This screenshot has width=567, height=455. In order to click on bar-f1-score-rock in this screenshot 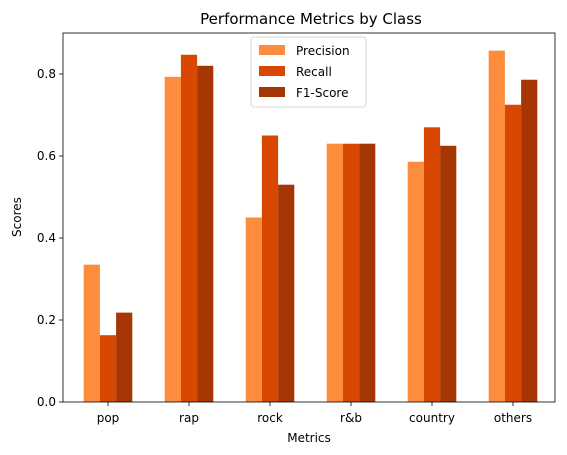, I will do `click(286, 293)`.